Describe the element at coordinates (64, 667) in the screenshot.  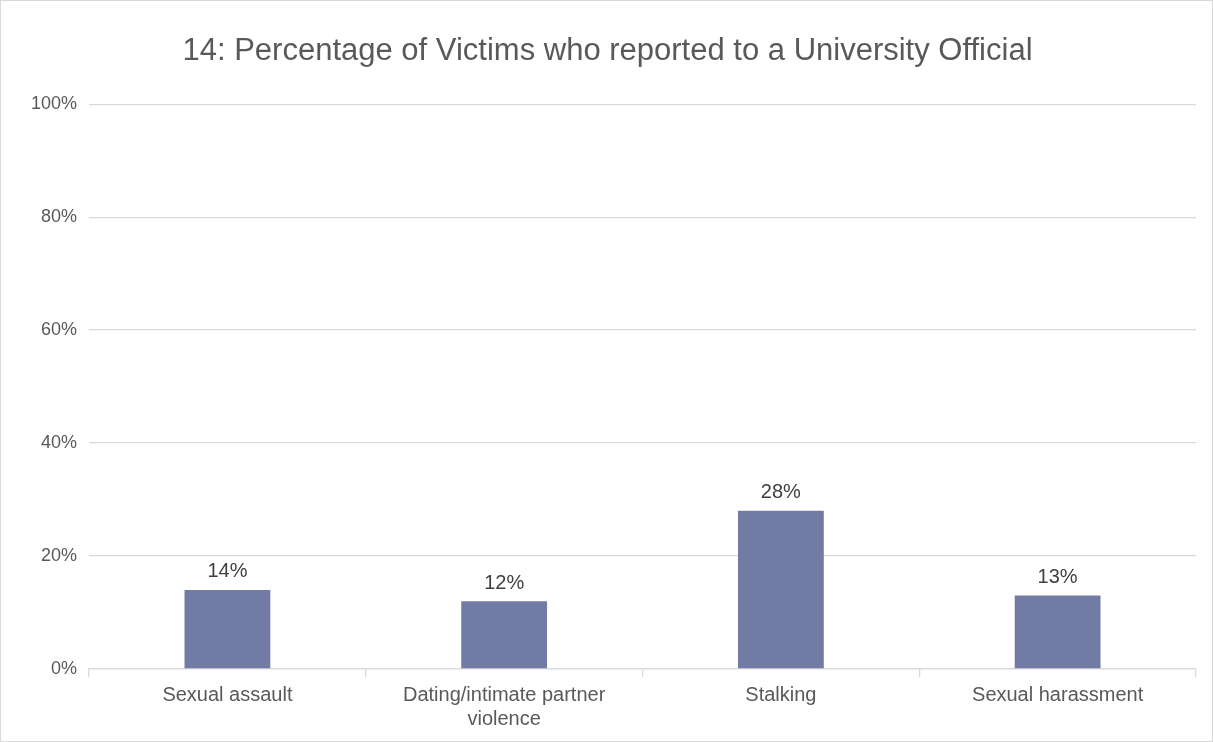
I see `y-tick-label: 0%` at that location.